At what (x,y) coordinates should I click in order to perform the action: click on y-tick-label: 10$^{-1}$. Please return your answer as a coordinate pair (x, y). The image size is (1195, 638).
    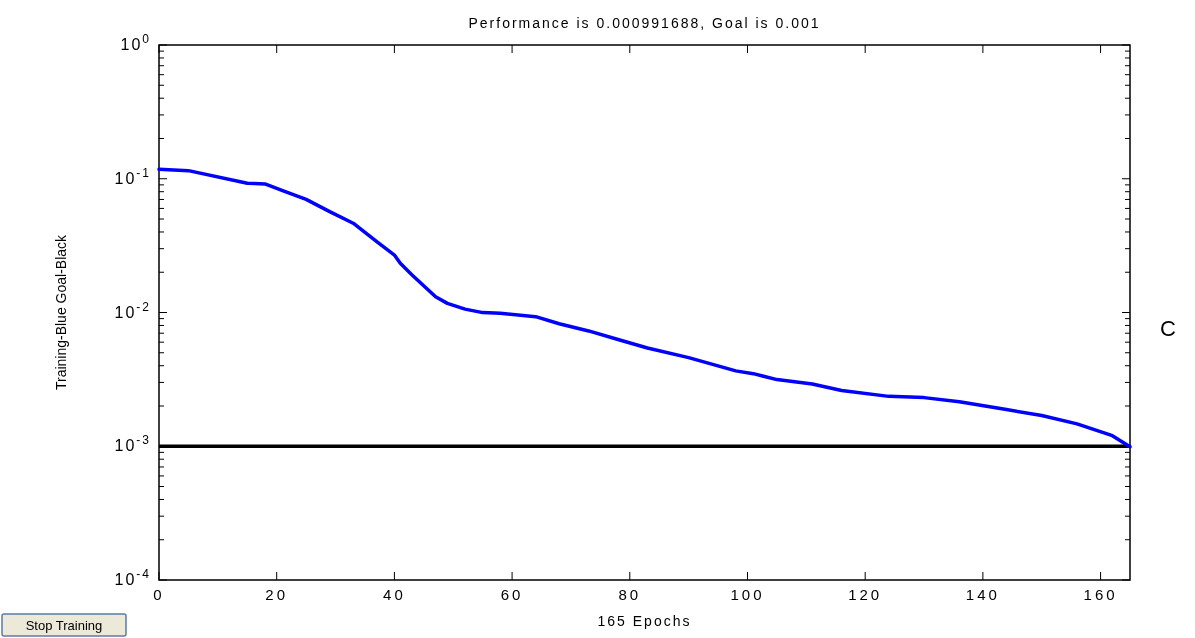
    Looking at the image, I should click on (132, 176).